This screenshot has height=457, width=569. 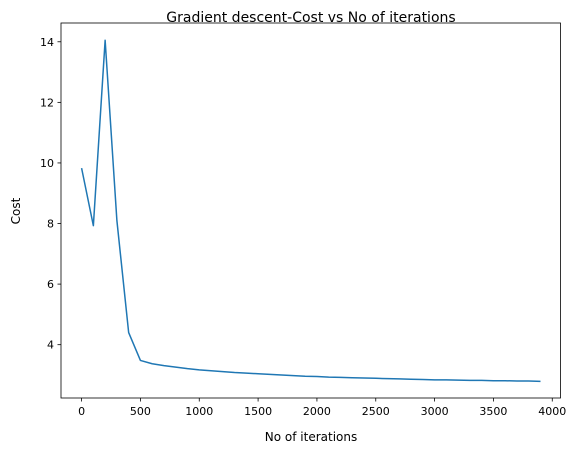 What do you see at coordinates (47, 102) in the screenshot?
I see `y-tick-label: 12` at bounding box center [47, 102].